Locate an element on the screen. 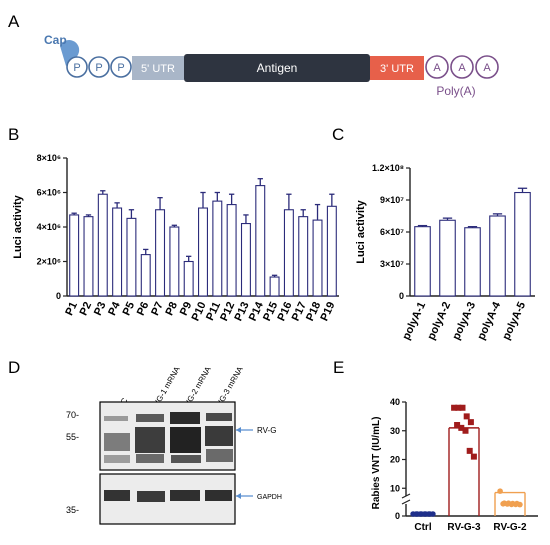 The width and height of the screenshot is (550, 545). x-tick-label: P5 is located at coordinates (129, 308).